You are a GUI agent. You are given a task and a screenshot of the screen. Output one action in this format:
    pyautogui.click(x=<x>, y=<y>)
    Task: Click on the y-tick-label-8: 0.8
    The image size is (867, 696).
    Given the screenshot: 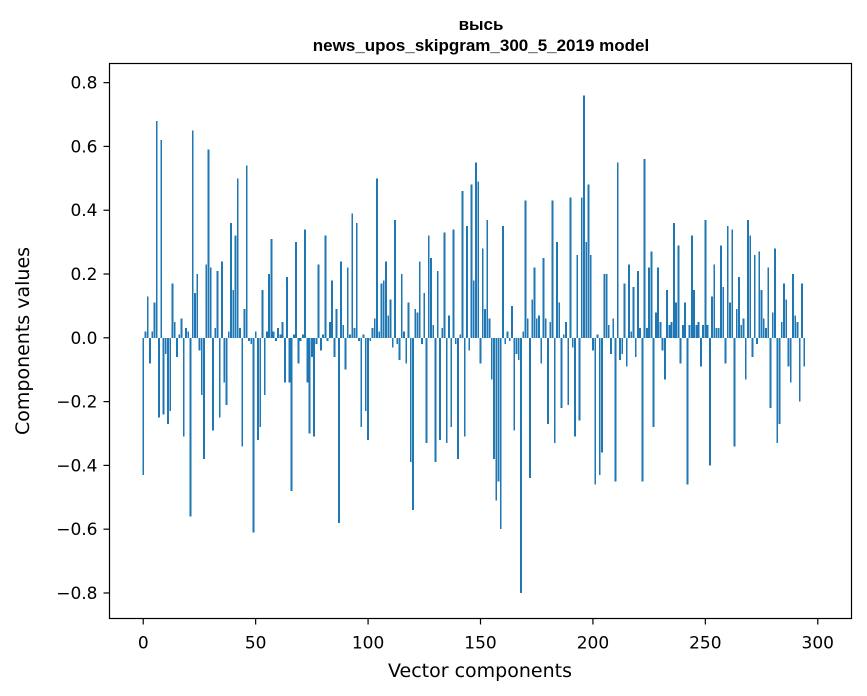 What is the action you would take?
    pyautogui.click(x=83, y=84)
    